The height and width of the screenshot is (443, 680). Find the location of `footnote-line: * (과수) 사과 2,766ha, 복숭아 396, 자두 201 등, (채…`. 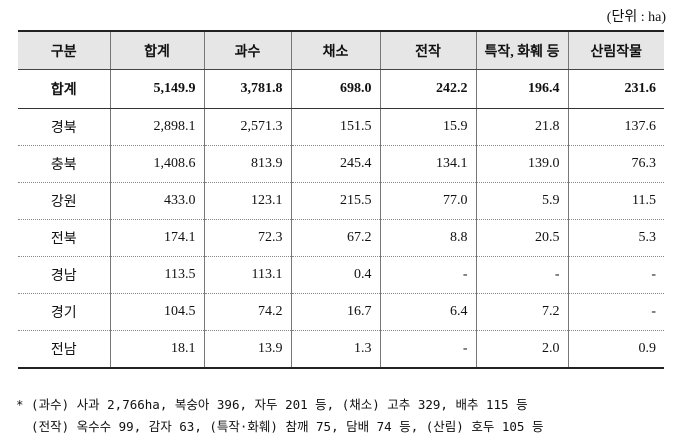

footnote-line: * (과수) 사과 2,766ha, 복숭아 396, 자두 201 등, (채… is located at coordinates (272, 404).